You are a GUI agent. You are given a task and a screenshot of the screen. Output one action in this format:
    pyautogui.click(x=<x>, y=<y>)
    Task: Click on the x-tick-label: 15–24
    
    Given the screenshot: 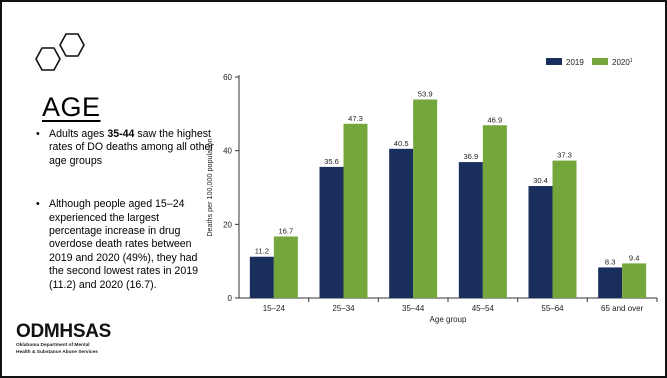 What is the action you would take?
    pyautogui.click(x=274, y=308)
    